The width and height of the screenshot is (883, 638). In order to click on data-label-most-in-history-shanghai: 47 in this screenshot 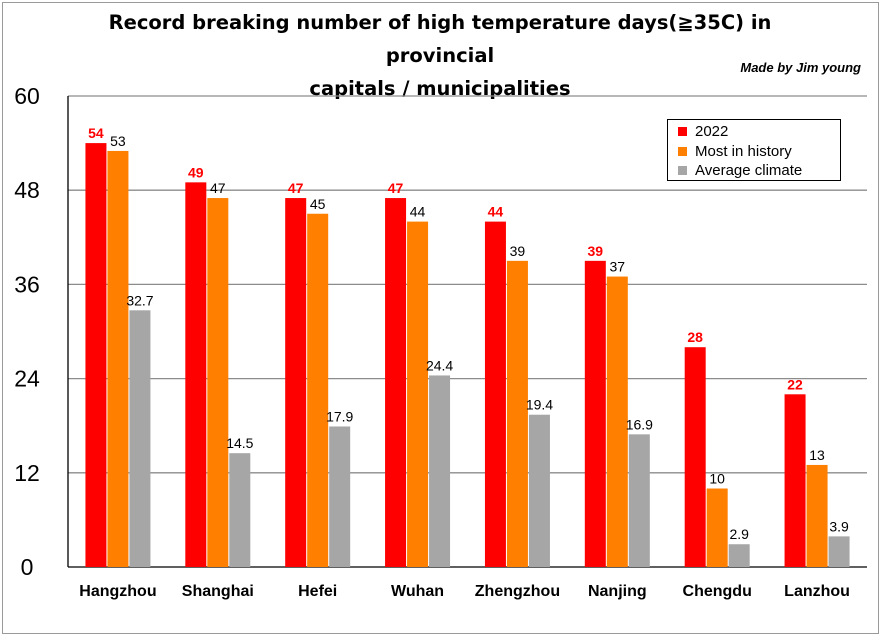, I will do `click(218, 188)`.